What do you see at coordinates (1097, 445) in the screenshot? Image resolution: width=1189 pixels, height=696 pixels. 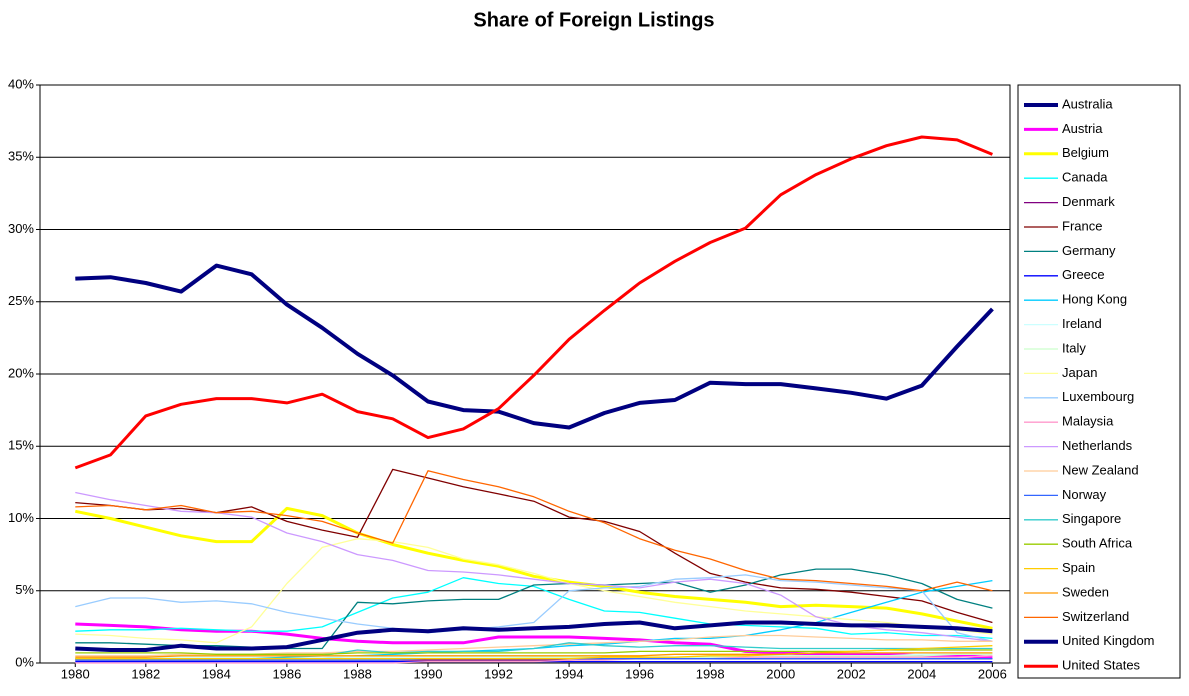 I see `legend-label: Netherlands` at bounding box center [1097, 445].